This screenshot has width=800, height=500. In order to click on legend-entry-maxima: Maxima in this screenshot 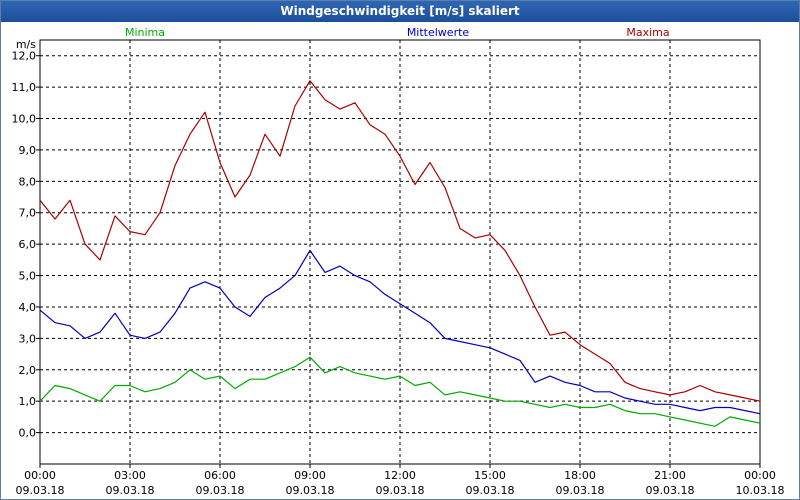, I will do `click(647, 32)`.